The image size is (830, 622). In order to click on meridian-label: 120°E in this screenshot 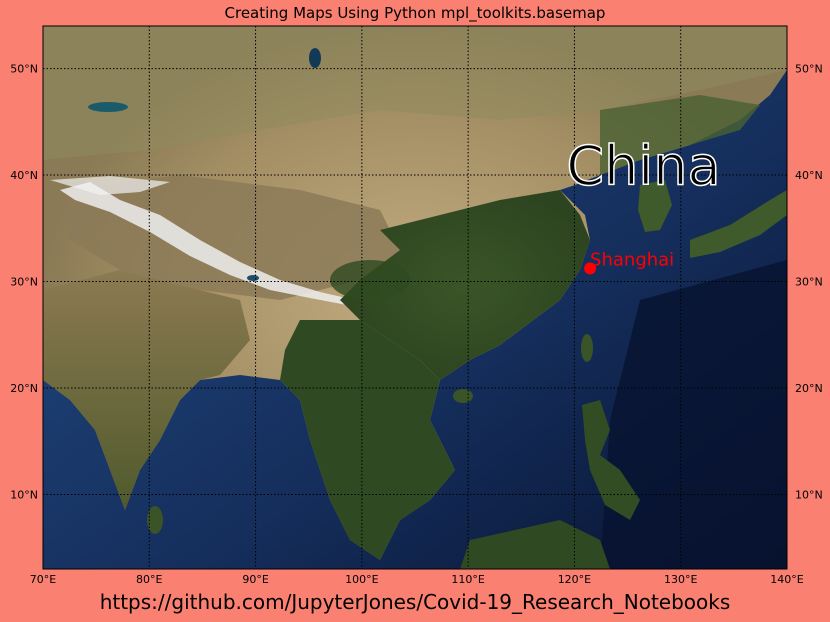, I will do `click(574, 579)`.